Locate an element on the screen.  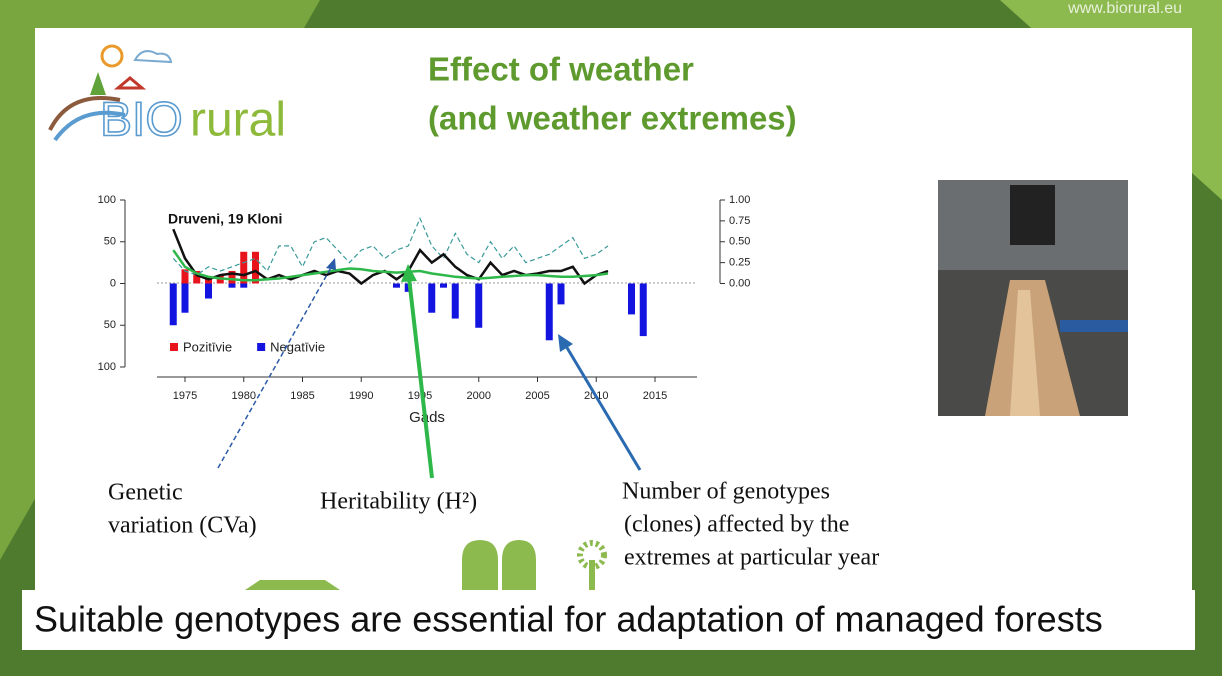
legend-label: Negatīvie is located at coordinates (297, 346).